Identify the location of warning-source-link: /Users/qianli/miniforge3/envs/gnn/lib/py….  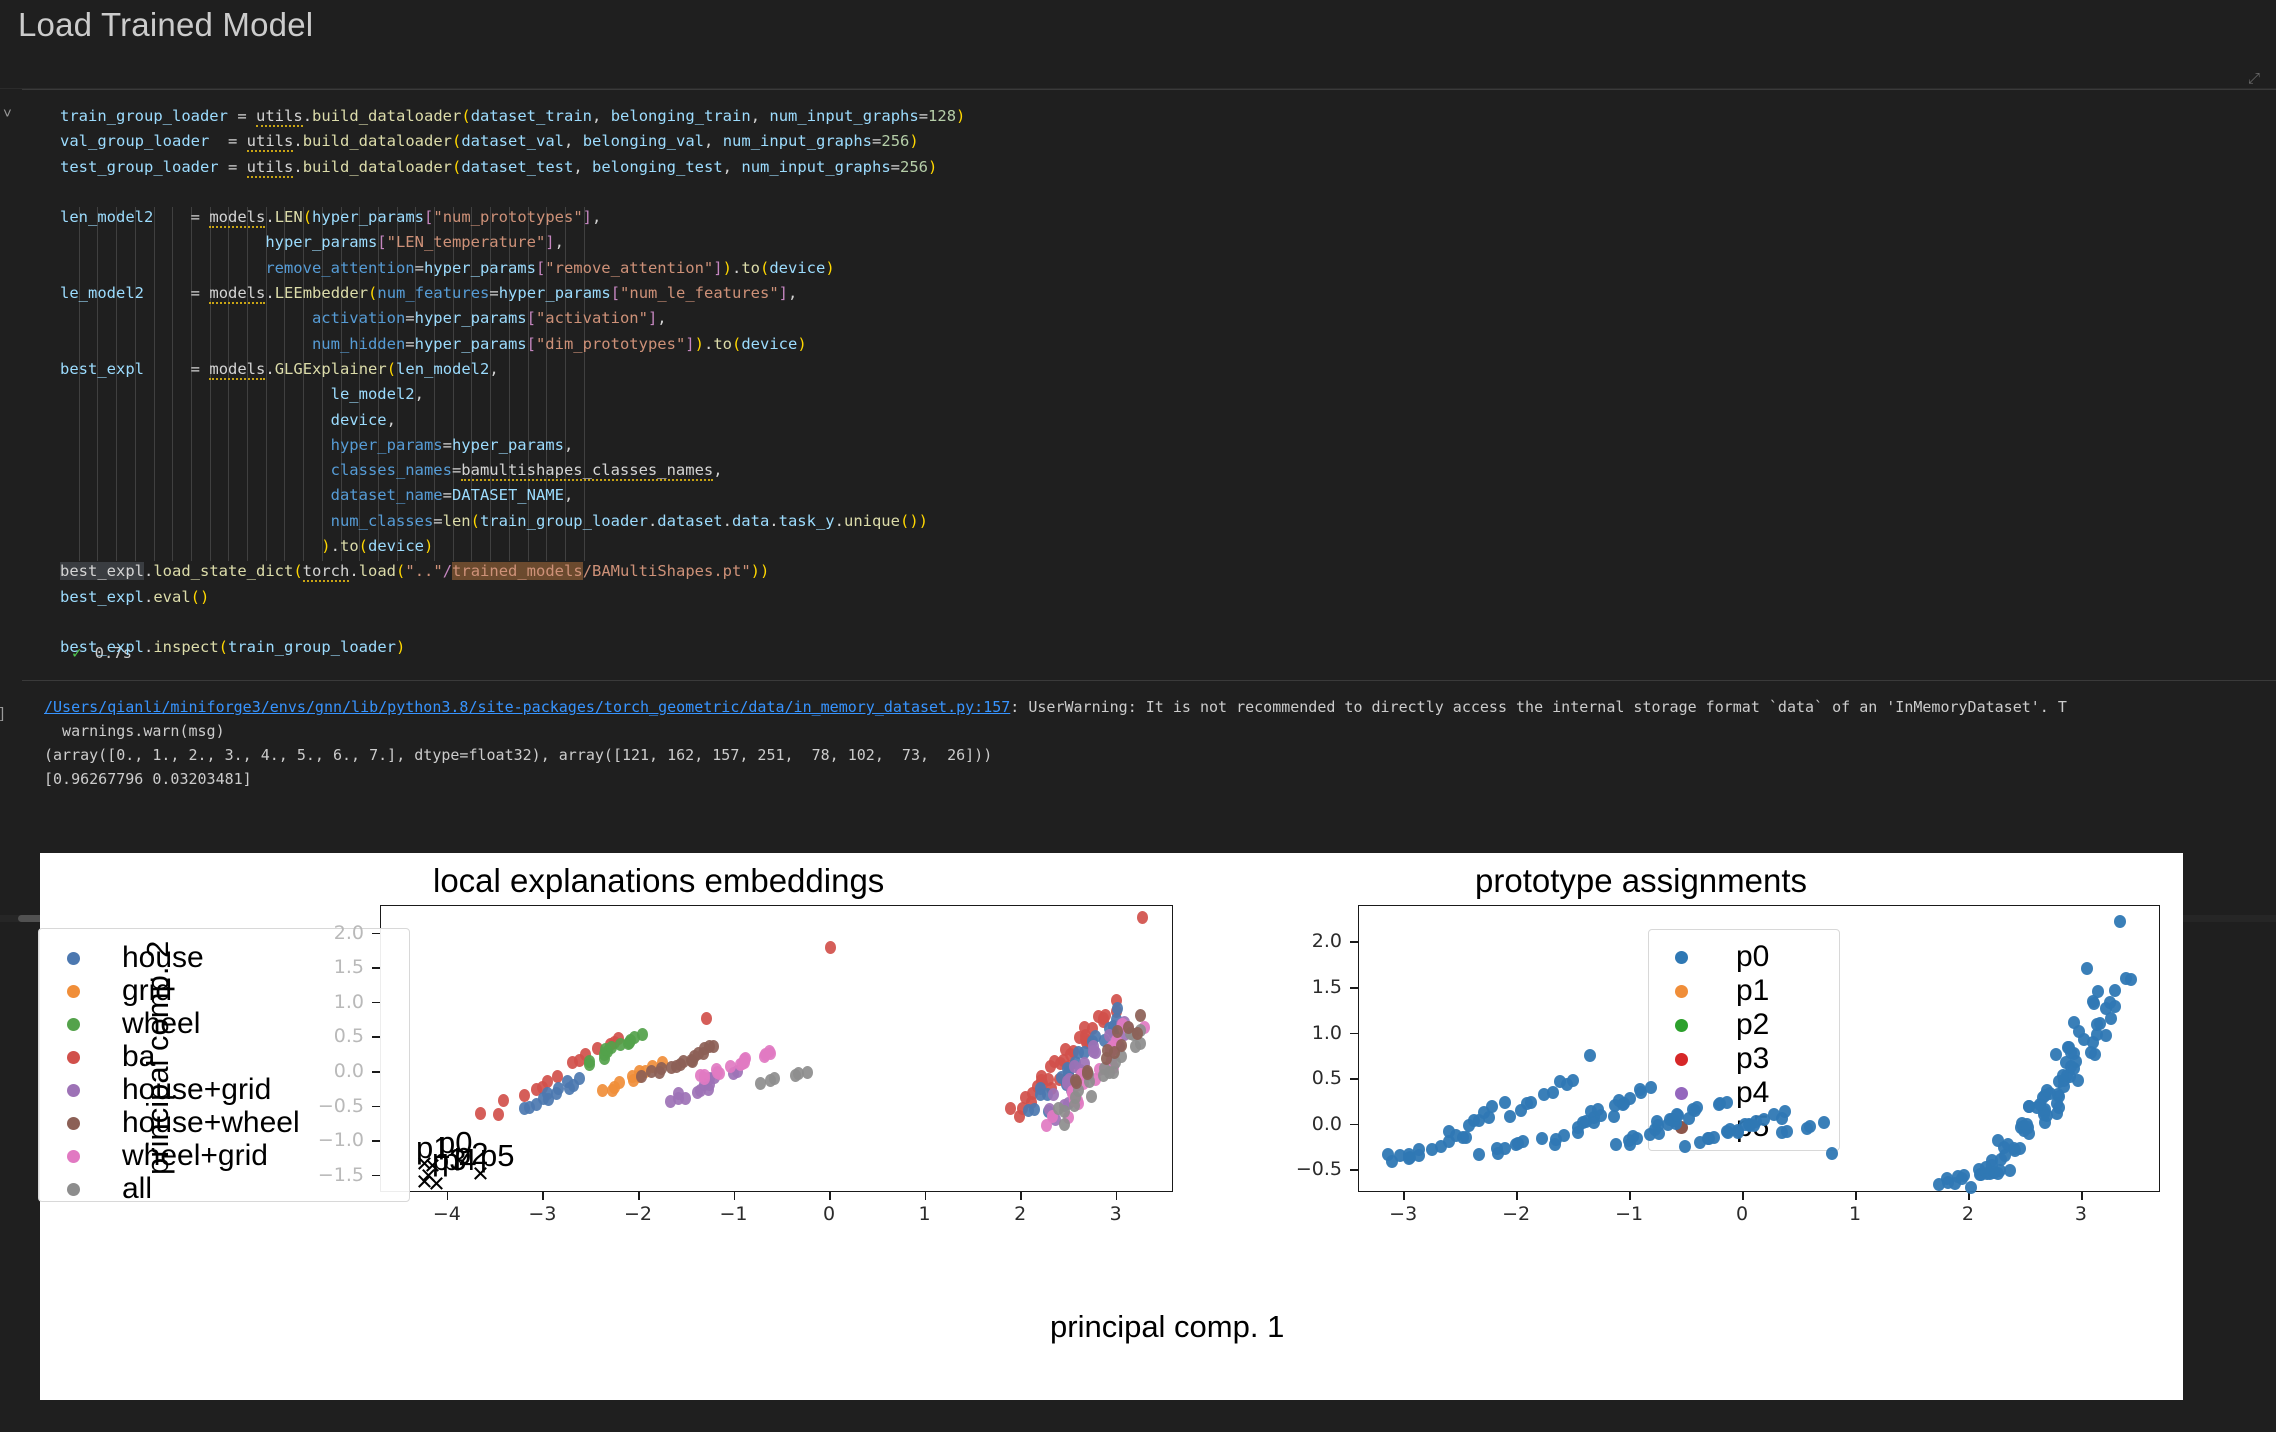
(527, 707).